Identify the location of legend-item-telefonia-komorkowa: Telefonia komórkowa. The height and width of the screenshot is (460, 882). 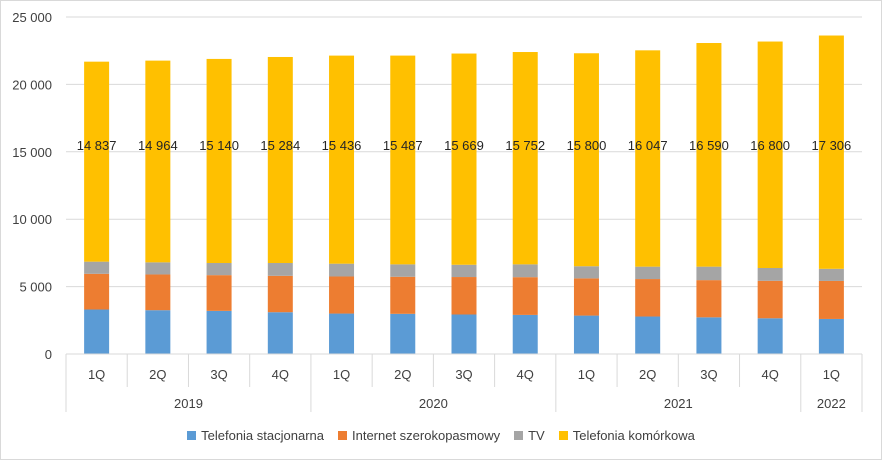
(626, 435).